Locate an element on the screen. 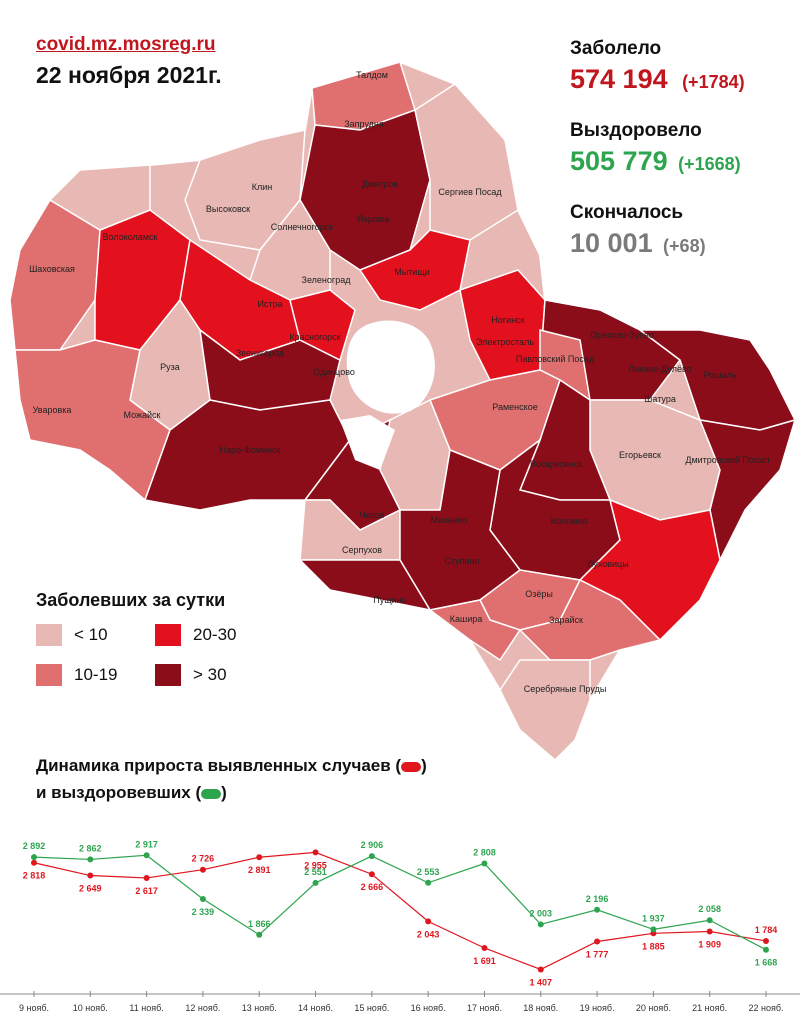 The width and height of the screenshot is (800, 1030). city-label: Рошаль is located at coordinates (720, 375).